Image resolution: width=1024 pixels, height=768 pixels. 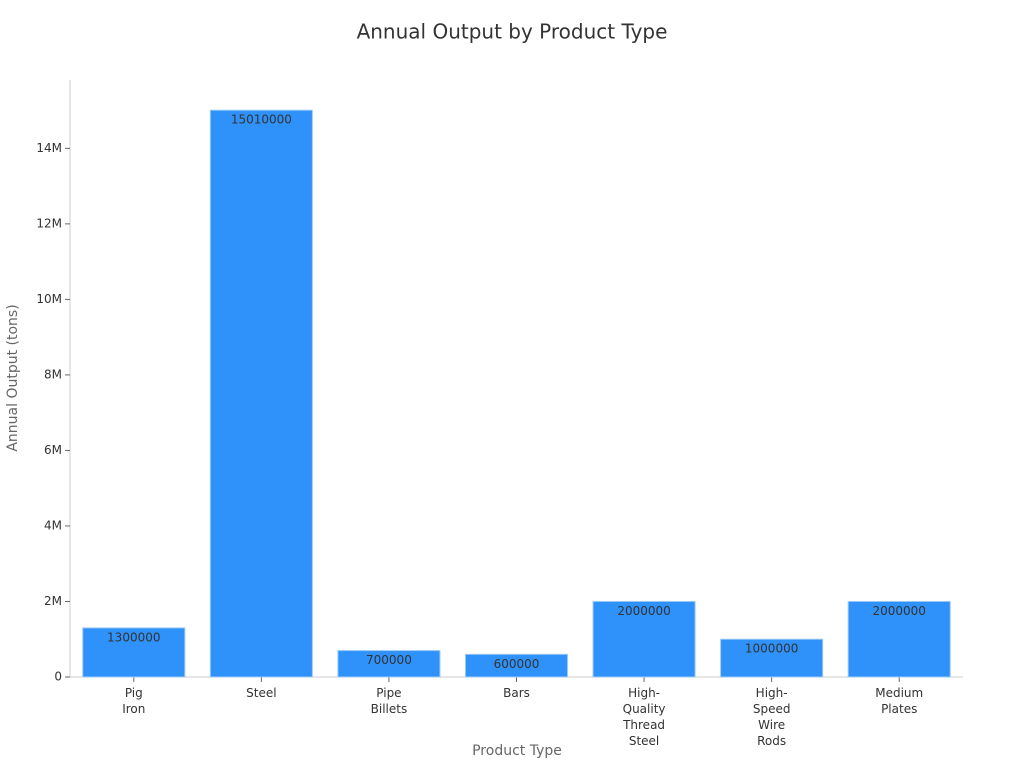 What do you see at coordinates (771, 649) in the screenshot?
I see `data-label: 1000000` at bounding box center [771, 649].